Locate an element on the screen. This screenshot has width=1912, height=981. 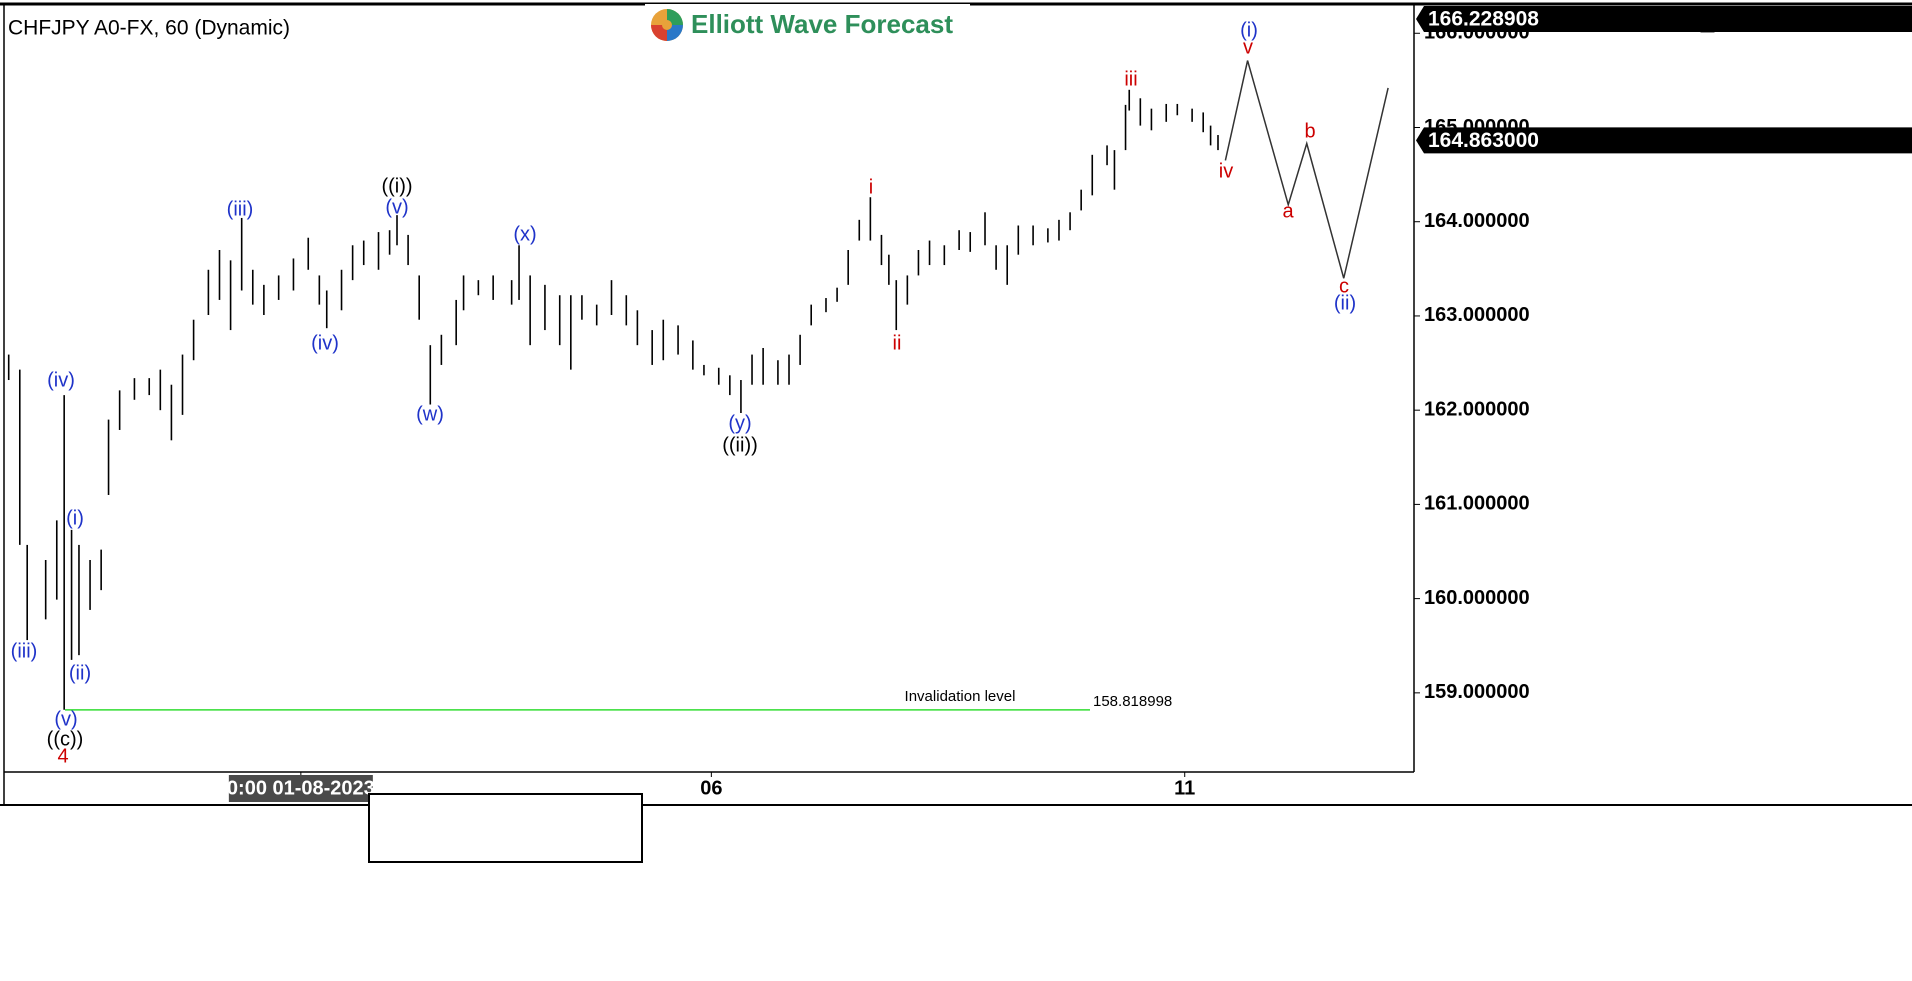
y-tick-label: 159.000000 is located at coordinates (1477, 692).